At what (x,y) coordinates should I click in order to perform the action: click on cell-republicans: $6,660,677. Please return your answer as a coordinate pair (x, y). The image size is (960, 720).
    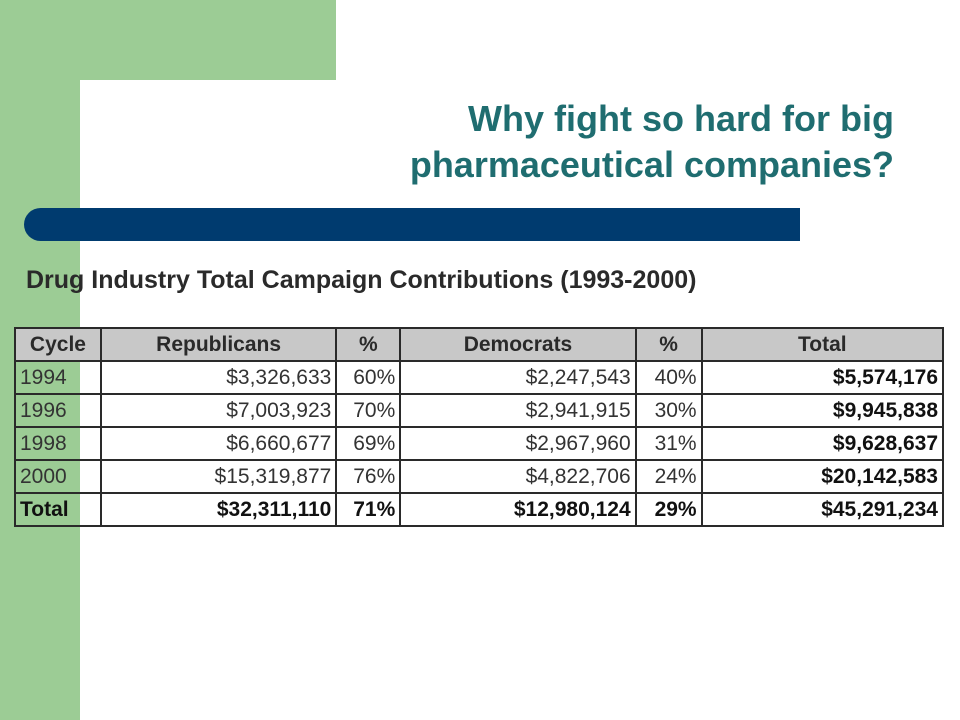
    Looking at the image, I should click on (218, 443).